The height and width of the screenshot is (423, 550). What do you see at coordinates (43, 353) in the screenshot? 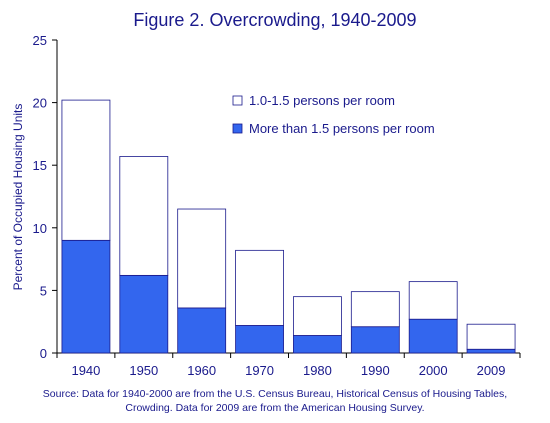
I see `y-tick-label: 0` at bounding box center [43, 353].